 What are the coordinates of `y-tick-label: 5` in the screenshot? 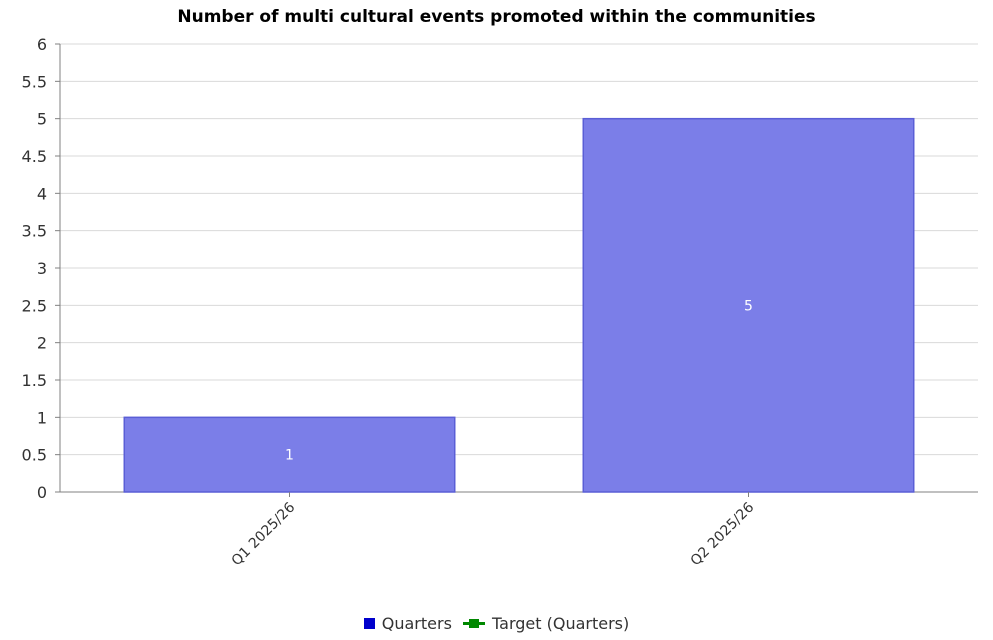 It's located at (42, 119).